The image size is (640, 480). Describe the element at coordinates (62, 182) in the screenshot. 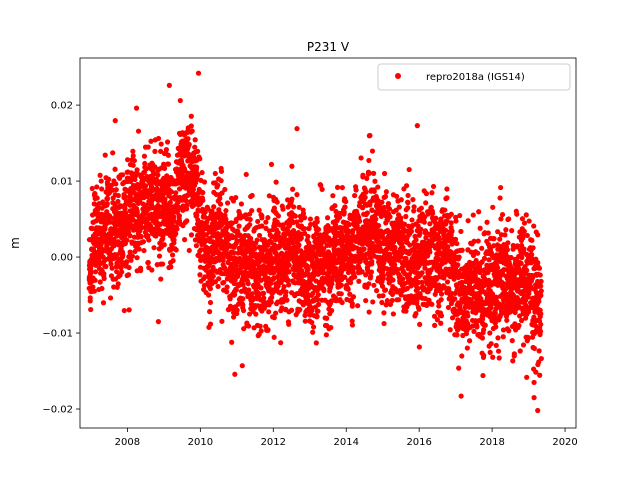

I see `y-tick-label: 0.01` at that location.